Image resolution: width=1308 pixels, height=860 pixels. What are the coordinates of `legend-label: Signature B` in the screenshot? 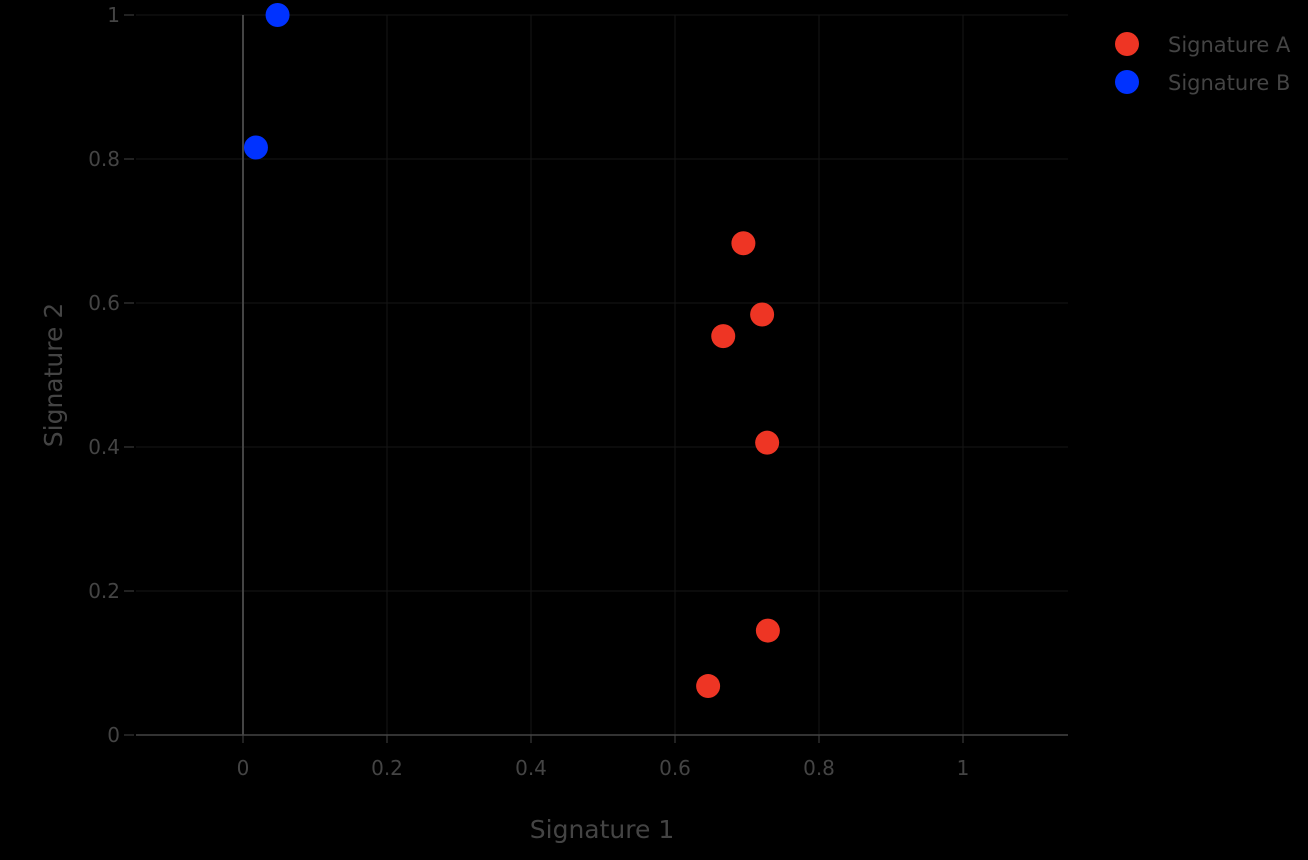 It's located at (1229, 83).